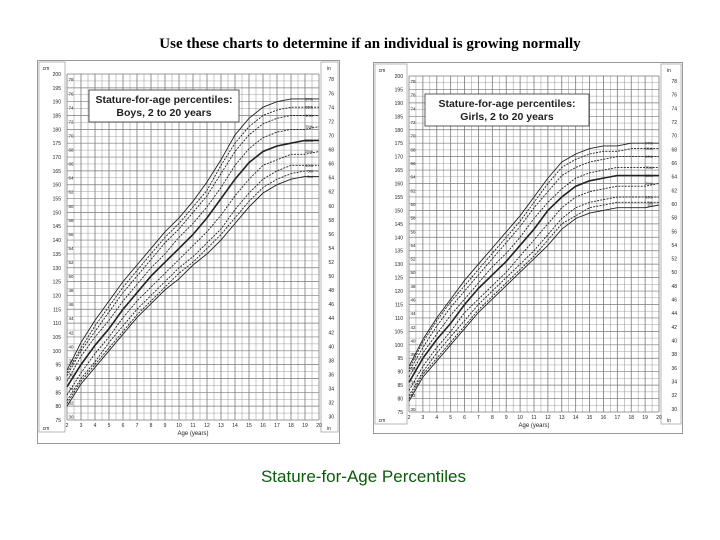 Image resolution: width=720 pixels, height=540 pixels. I want to click on cm-tick-label: 145, so click(399, 225).